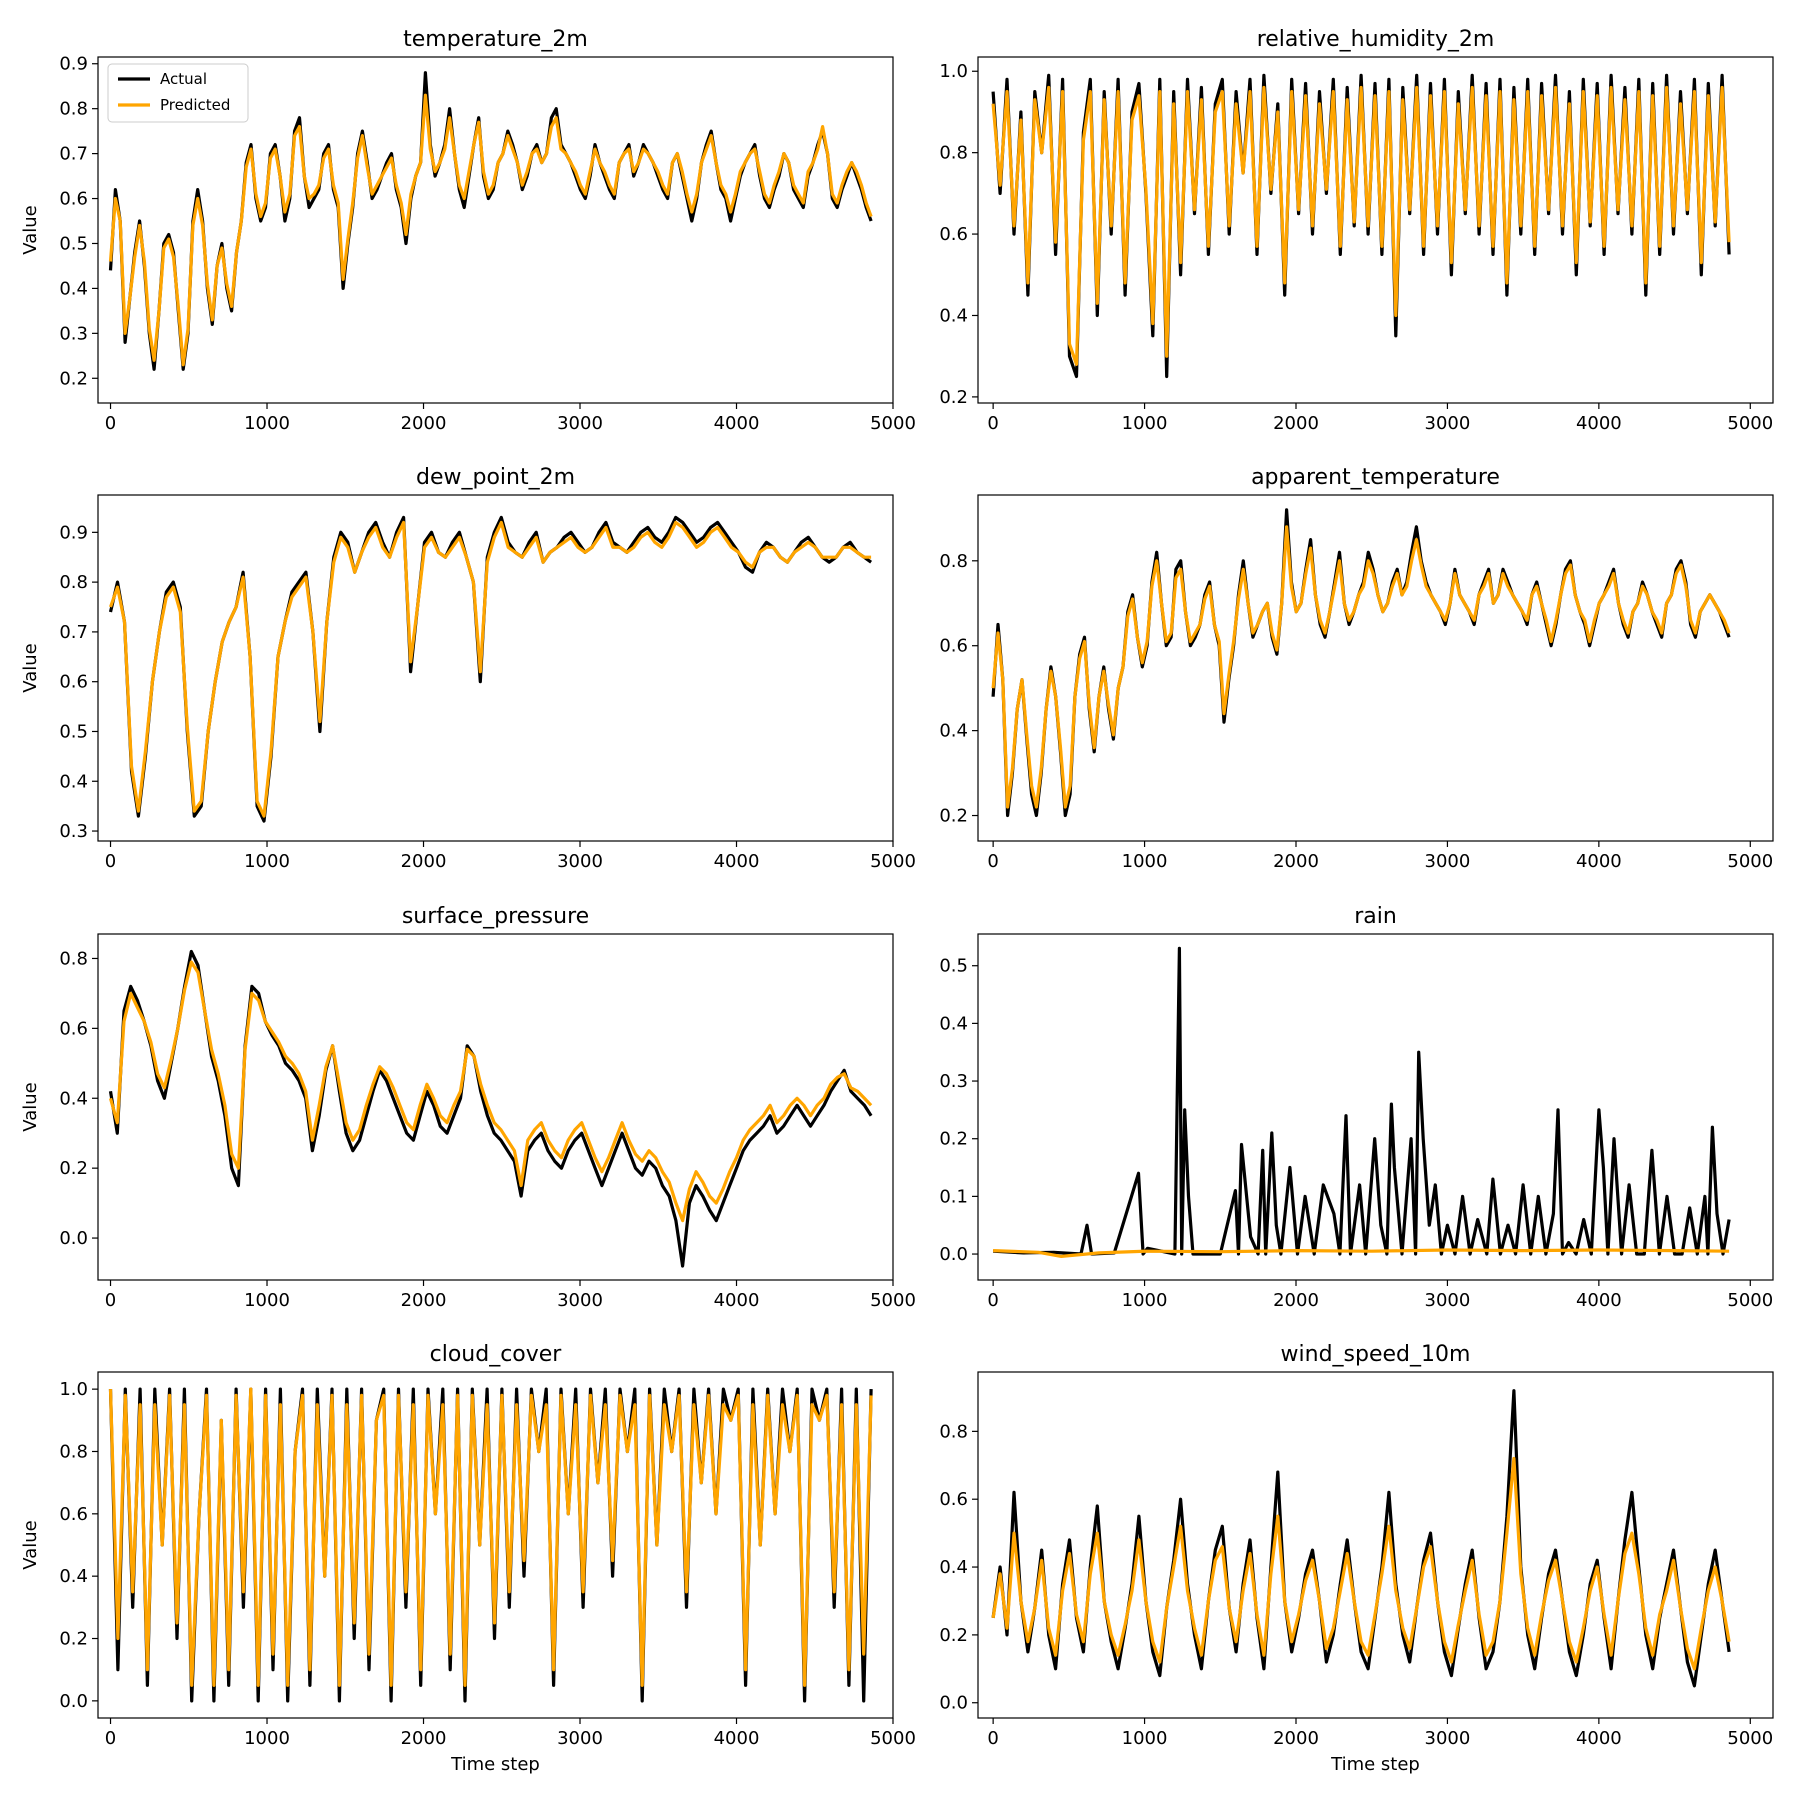 The width and height of the screenshot is (1800, 1800). Describe the element at coordinates (495, 916) in the screenshot. I see `chart-title: surface_pressure` at that location.